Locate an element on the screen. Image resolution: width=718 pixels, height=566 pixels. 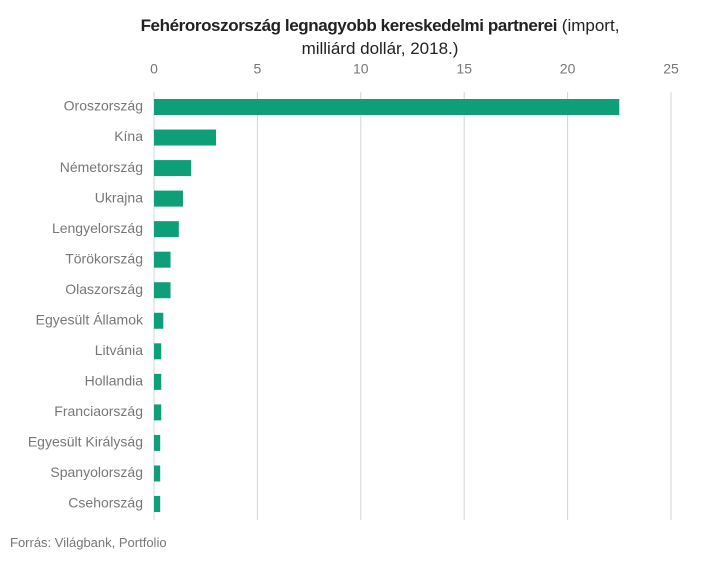
y-tick-label: Lengyelország is located at coordinates (97, 228).